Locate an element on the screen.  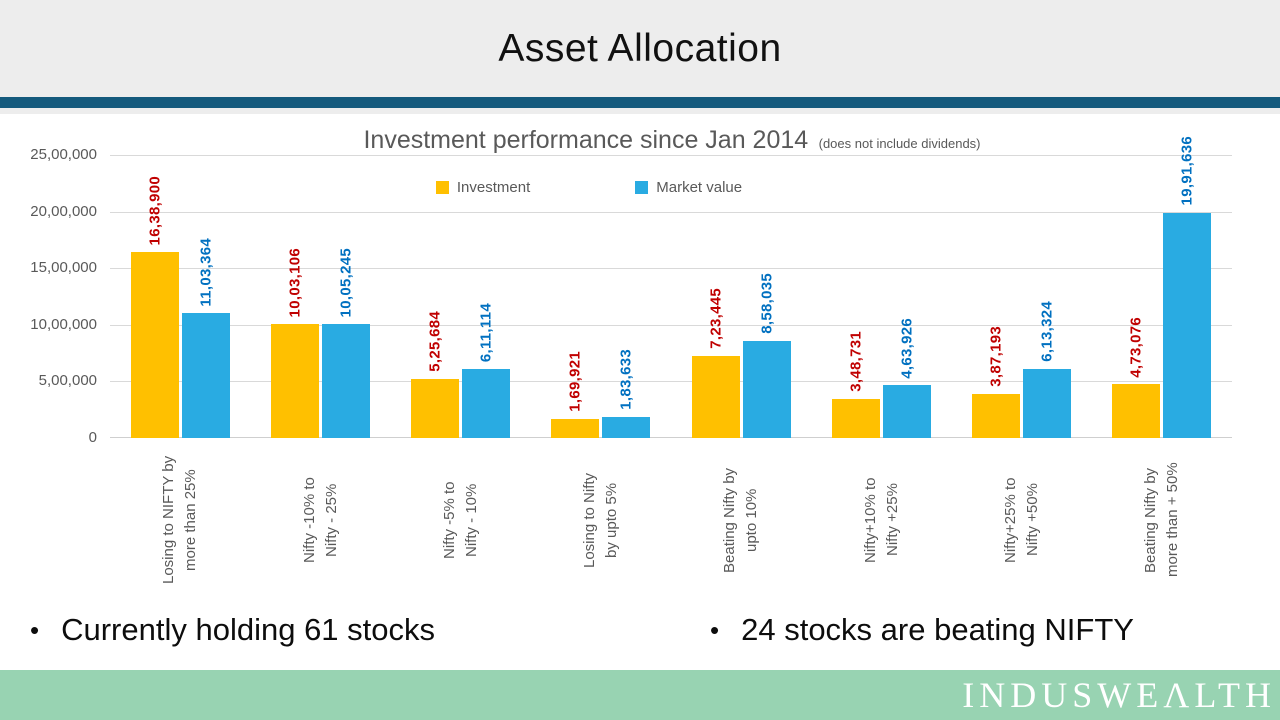
x-axis-category-label: Losing to NIFTY by more than 25% is located at coordinates (180, 520).